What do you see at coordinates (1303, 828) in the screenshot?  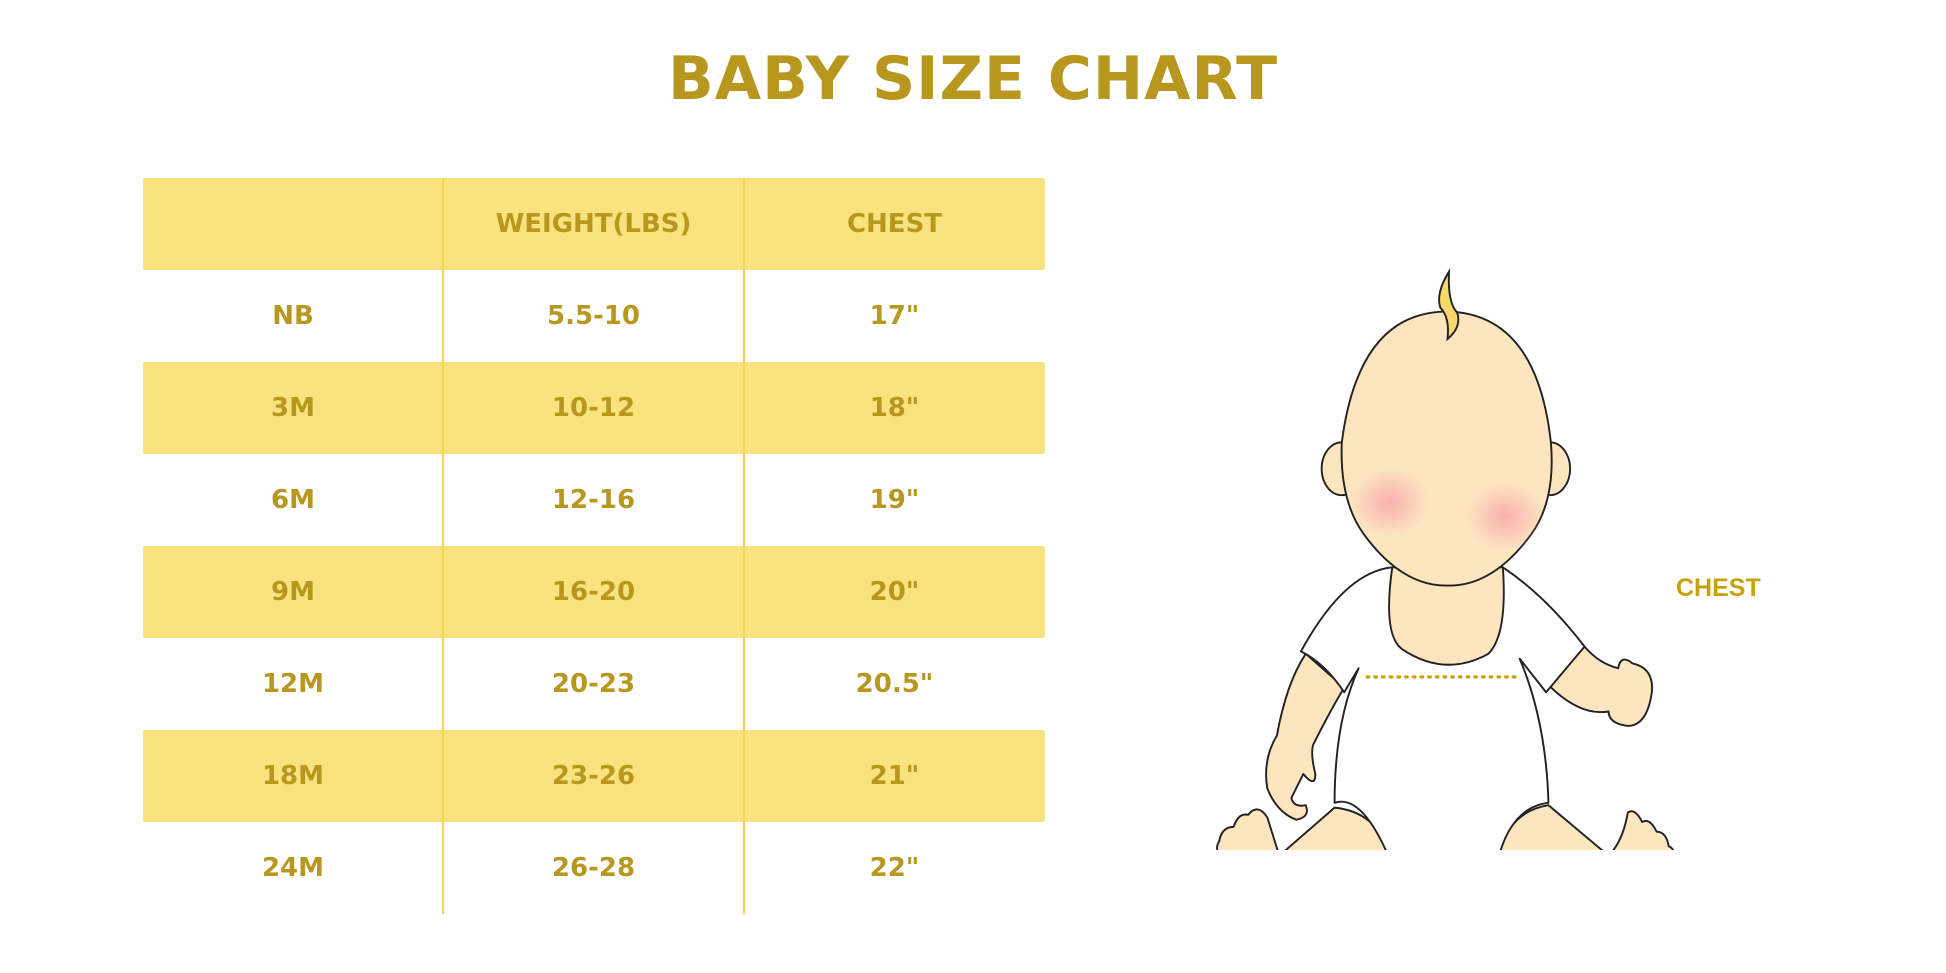 I see `left-foot` at bounding box center [1303, 828].